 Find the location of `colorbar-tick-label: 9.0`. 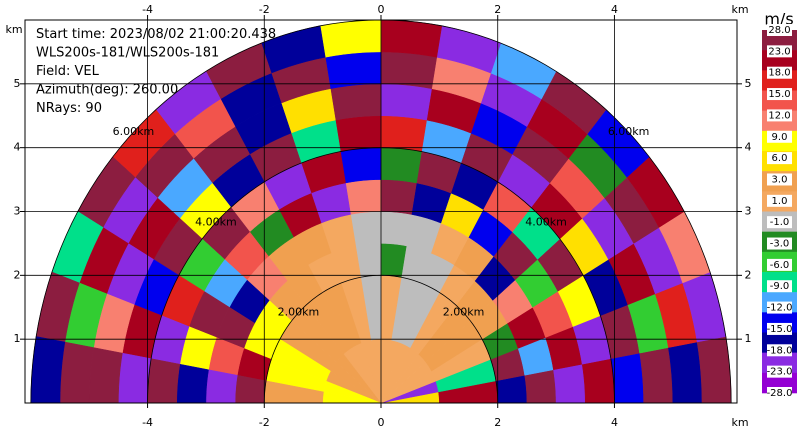

colorbar-tick-label: 9.0 is located at coordinates (780, 137).